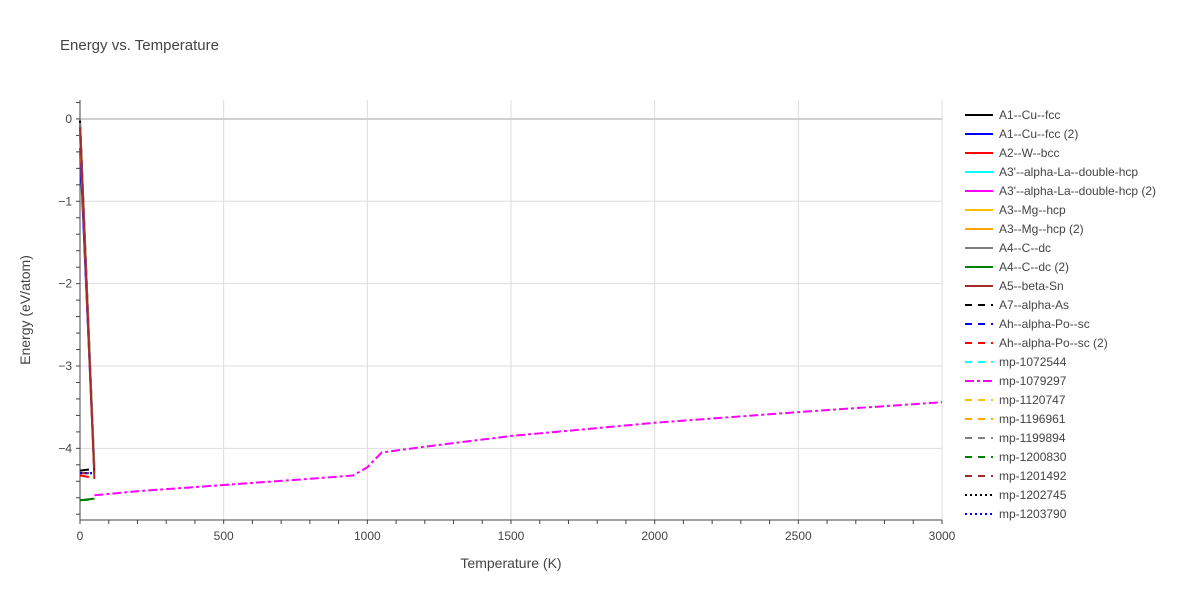 This screenshot has height=600, width=1200. I want to click on legend-label: A3--Mg--hcp, so click(1032, 210).